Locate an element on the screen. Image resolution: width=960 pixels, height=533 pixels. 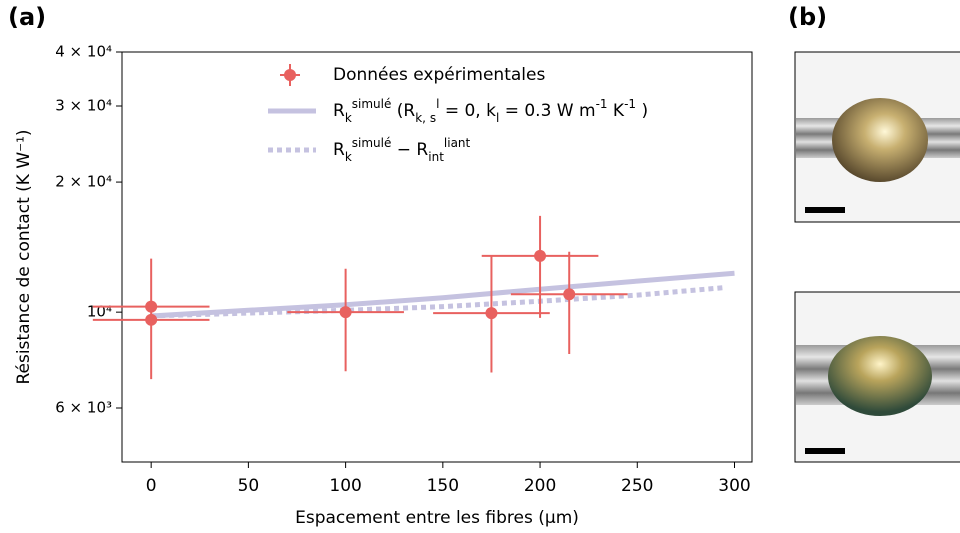
x-axis-title: Espacement entre les fibres (µm) is located at coordinates (437, 518).